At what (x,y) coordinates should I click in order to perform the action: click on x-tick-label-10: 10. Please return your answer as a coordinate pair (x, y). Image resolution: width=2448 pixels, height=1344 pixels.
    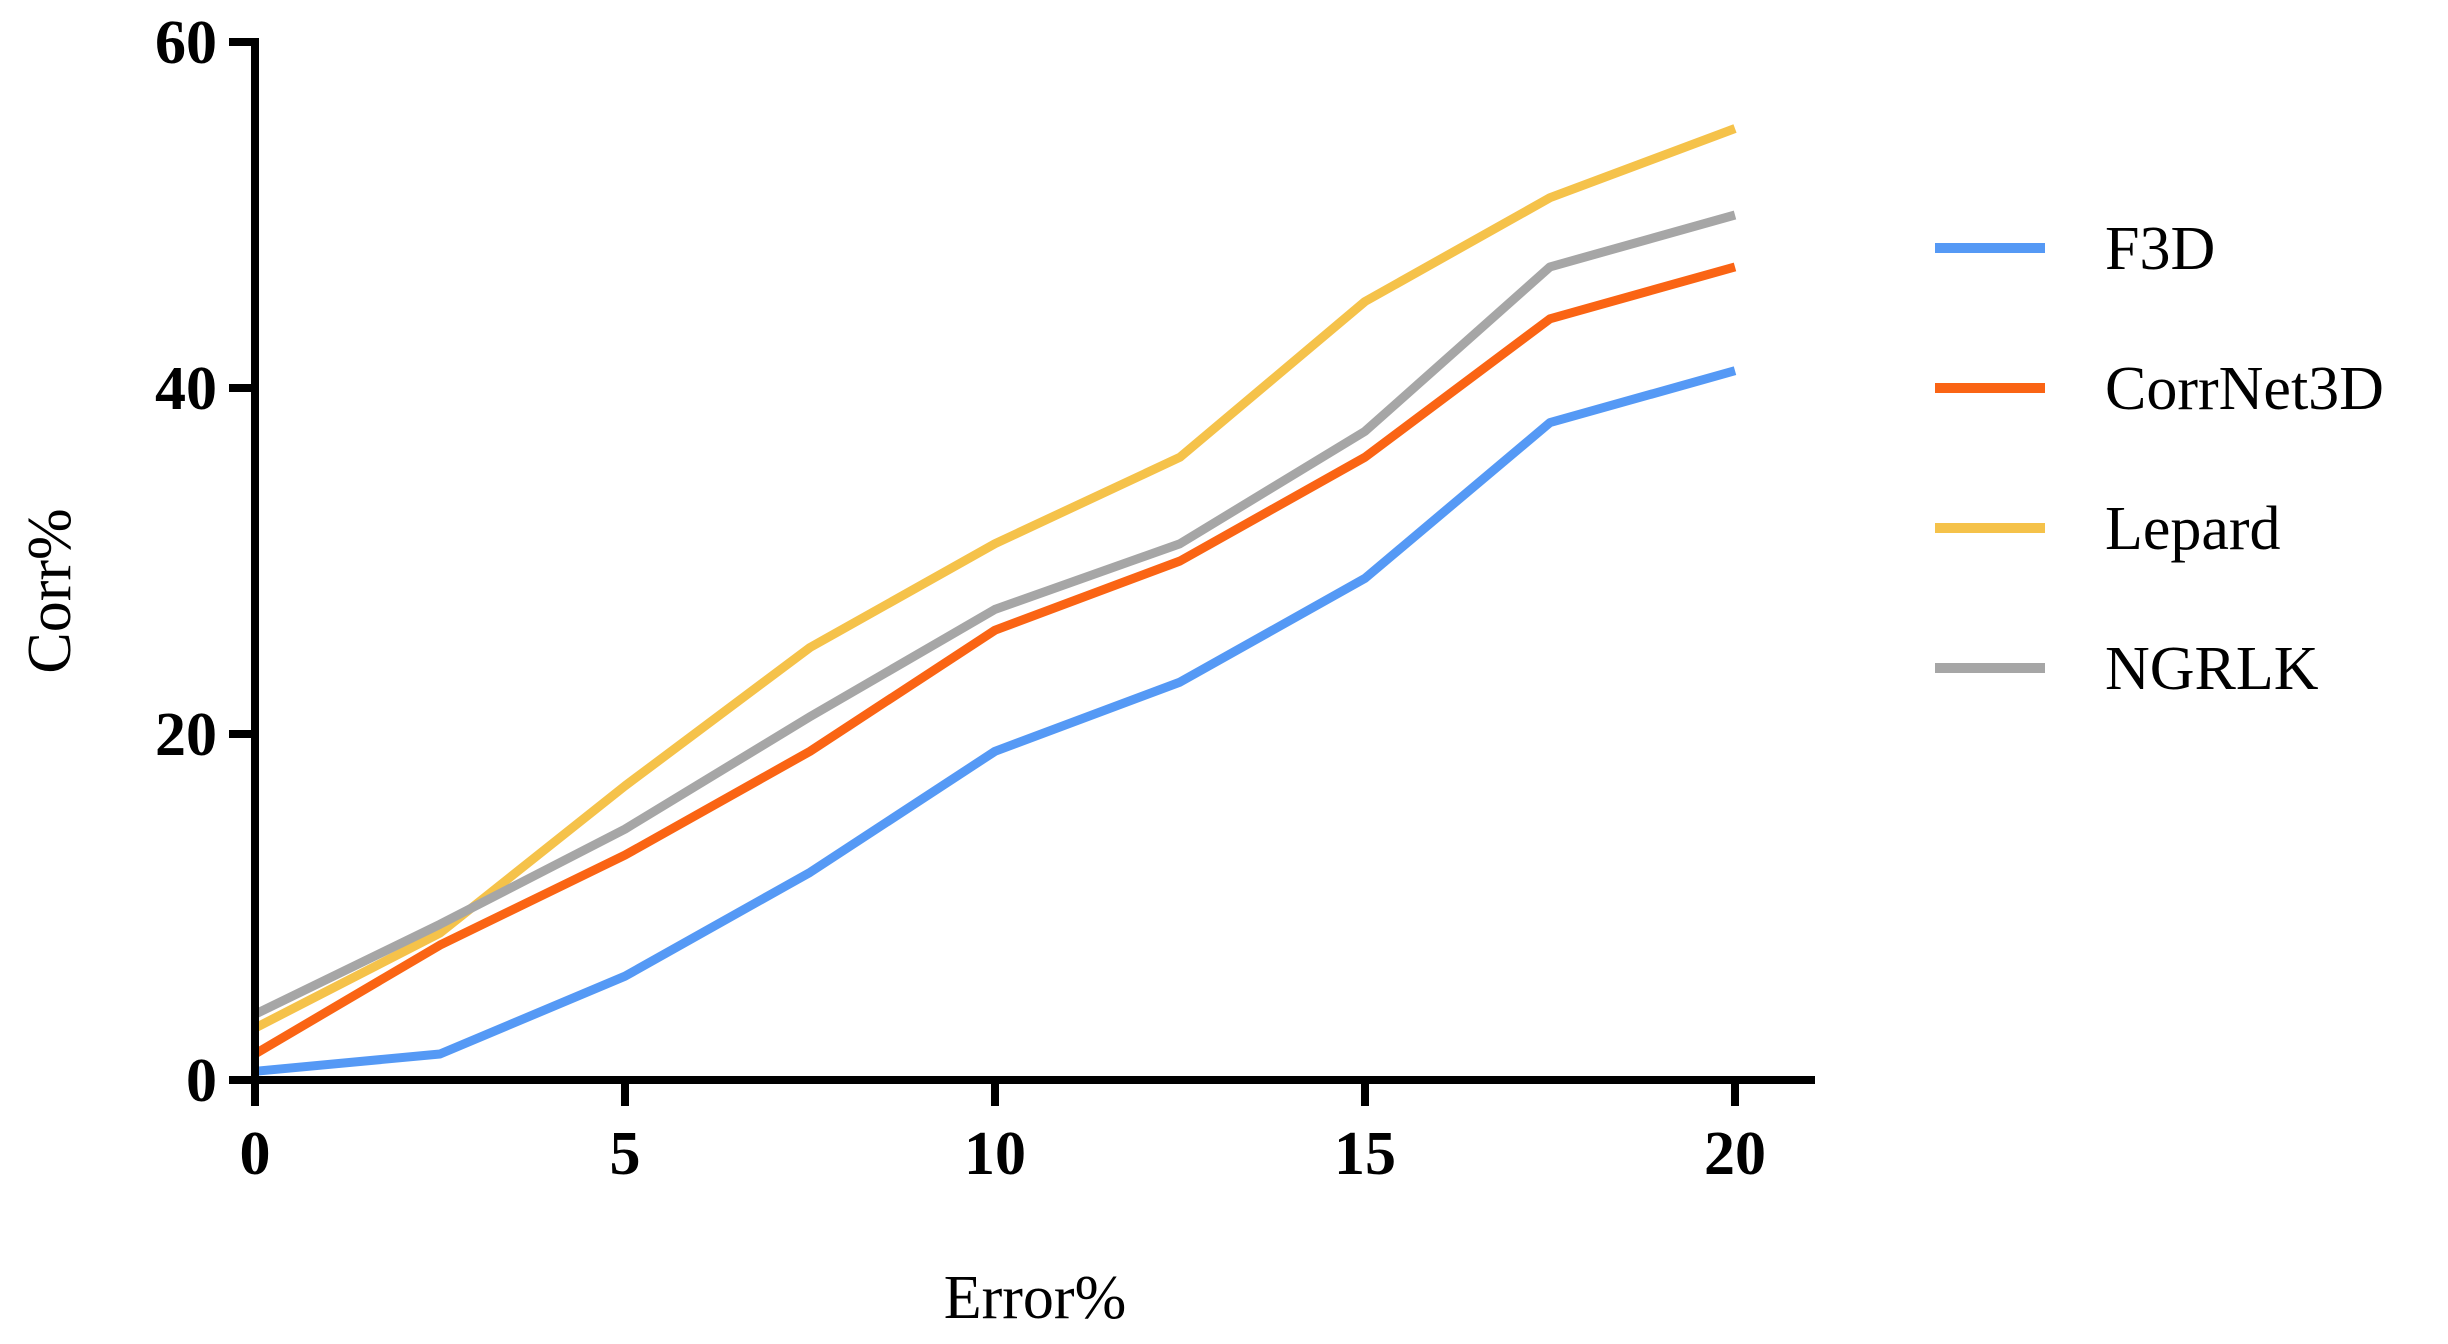
    Looking at the image, I should click on (995, 1154).